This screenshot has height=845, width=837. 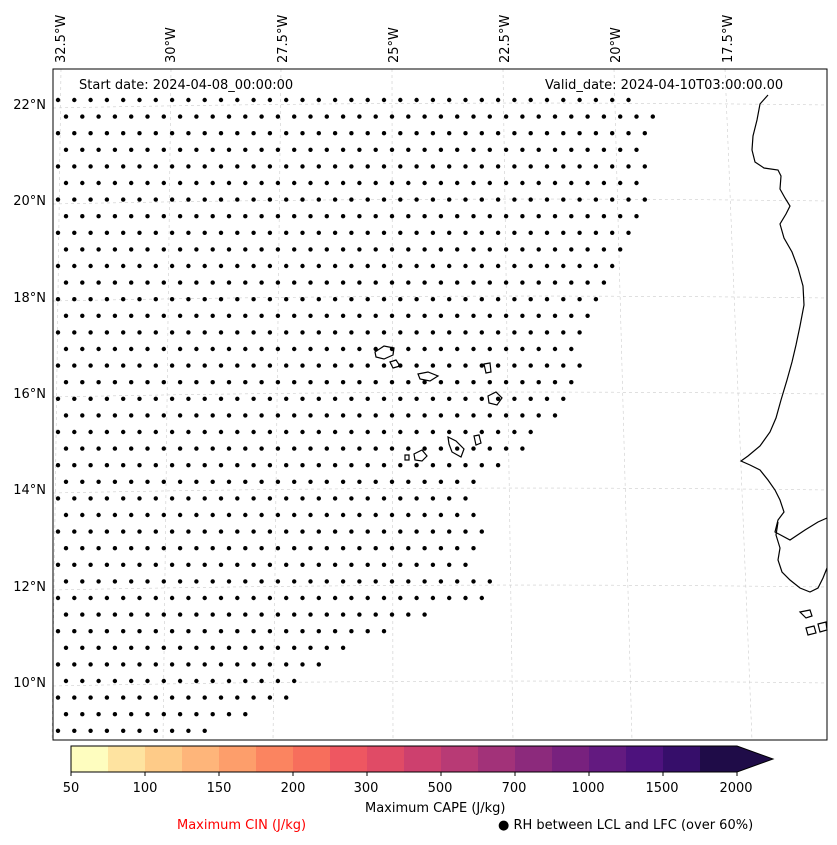 What do you see at coordinates (440, 298) in the screenshot?
I see `parallel-line` at bounding box center [440, 298].